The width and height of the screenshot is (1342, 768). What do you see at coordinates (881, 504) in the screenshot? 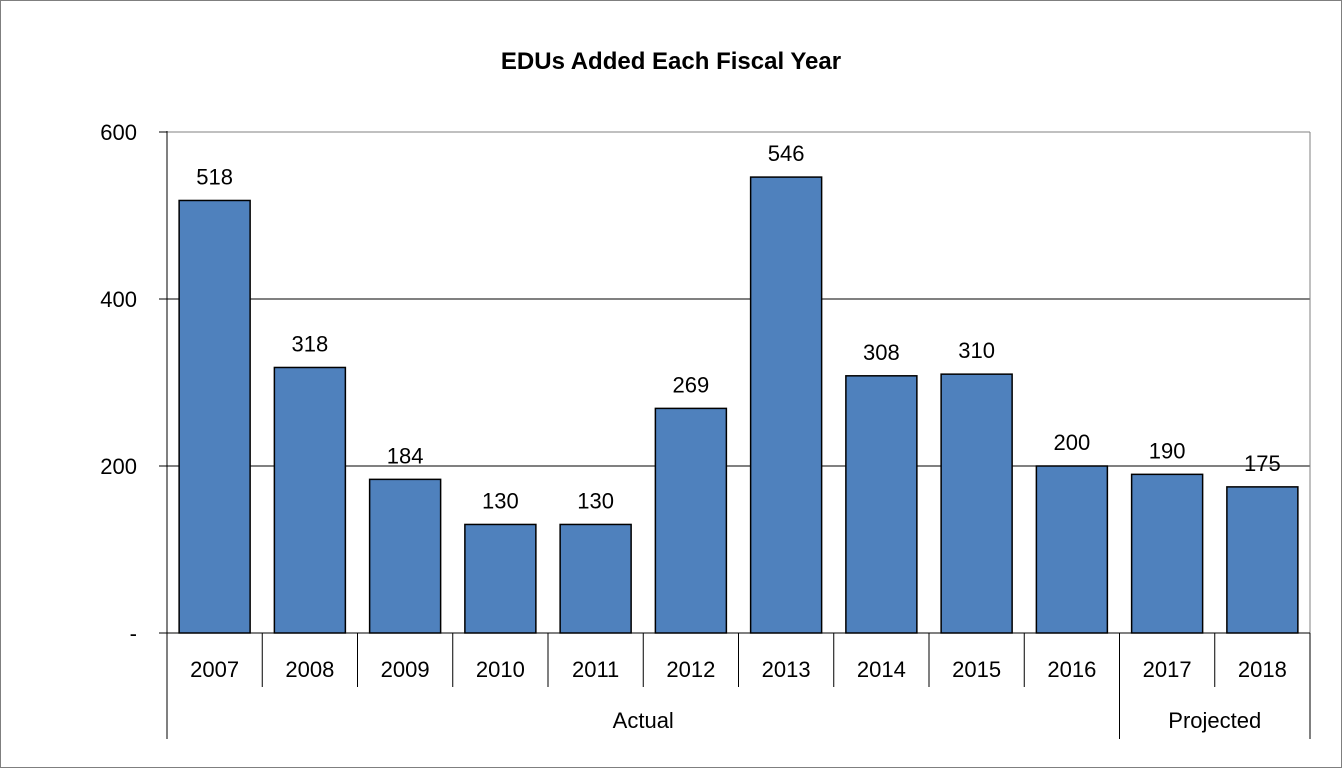
I see `bar-2014` at bounding box center [881, 504].